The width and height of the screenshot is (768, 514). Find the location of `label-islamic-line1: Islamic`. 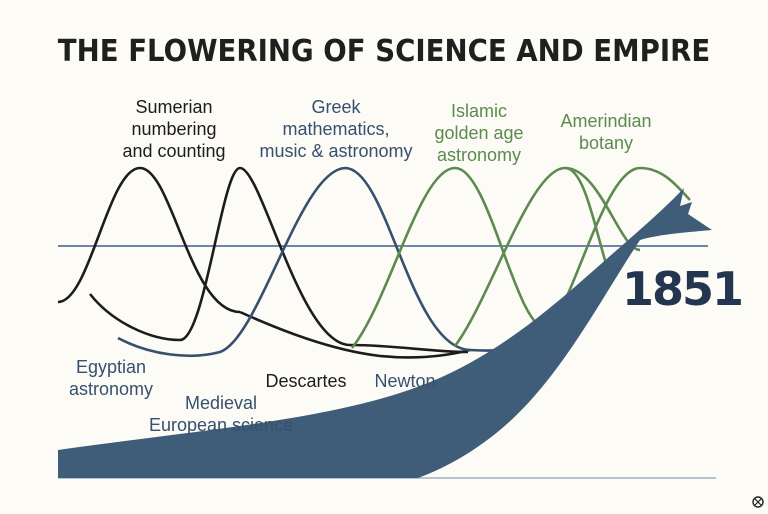

label-islamic-line1: Islamic is located at coordinates (478, 111).